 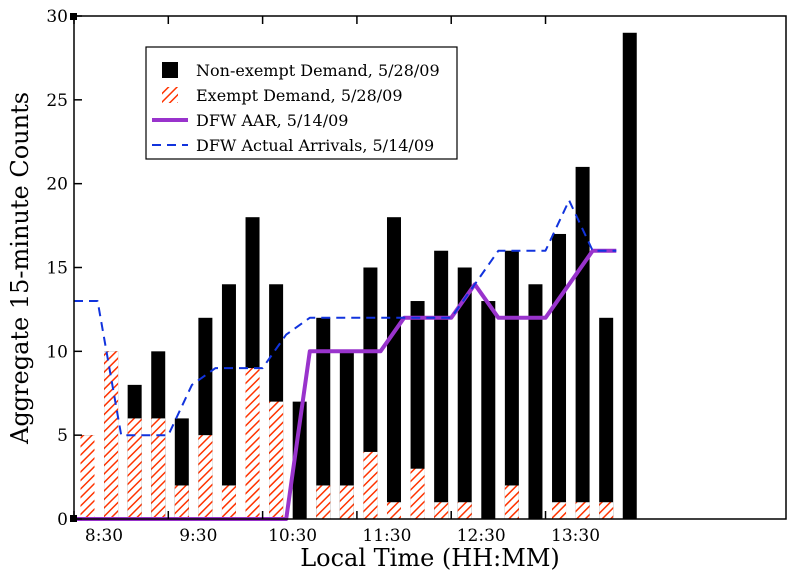 I want to click on y-tick-label: 15, so click(x=57, y=269).